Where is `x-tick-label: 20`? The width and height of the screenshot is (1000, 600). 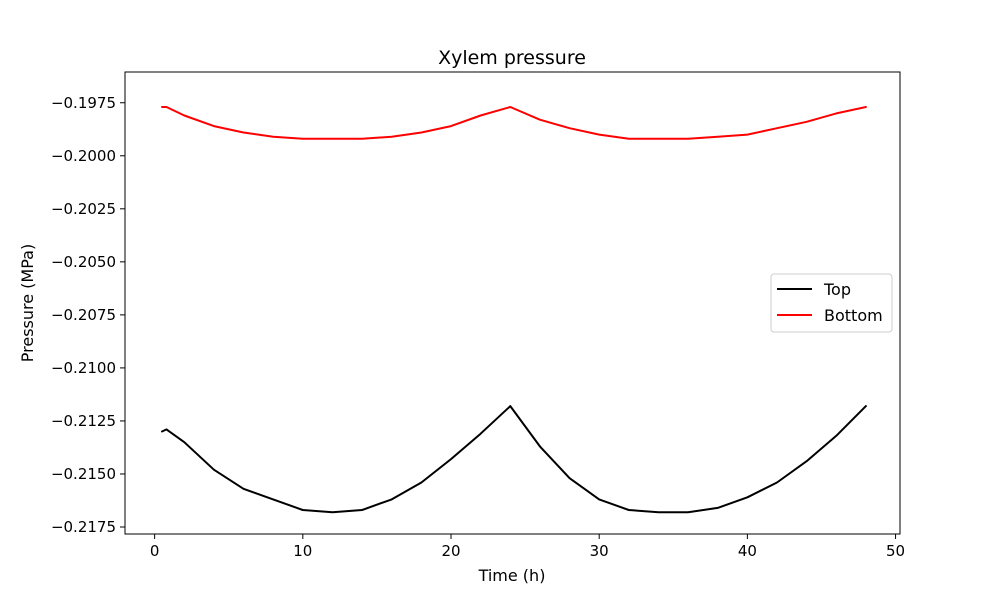
x-tick-label: 20 is located at coordinates (450, 551).